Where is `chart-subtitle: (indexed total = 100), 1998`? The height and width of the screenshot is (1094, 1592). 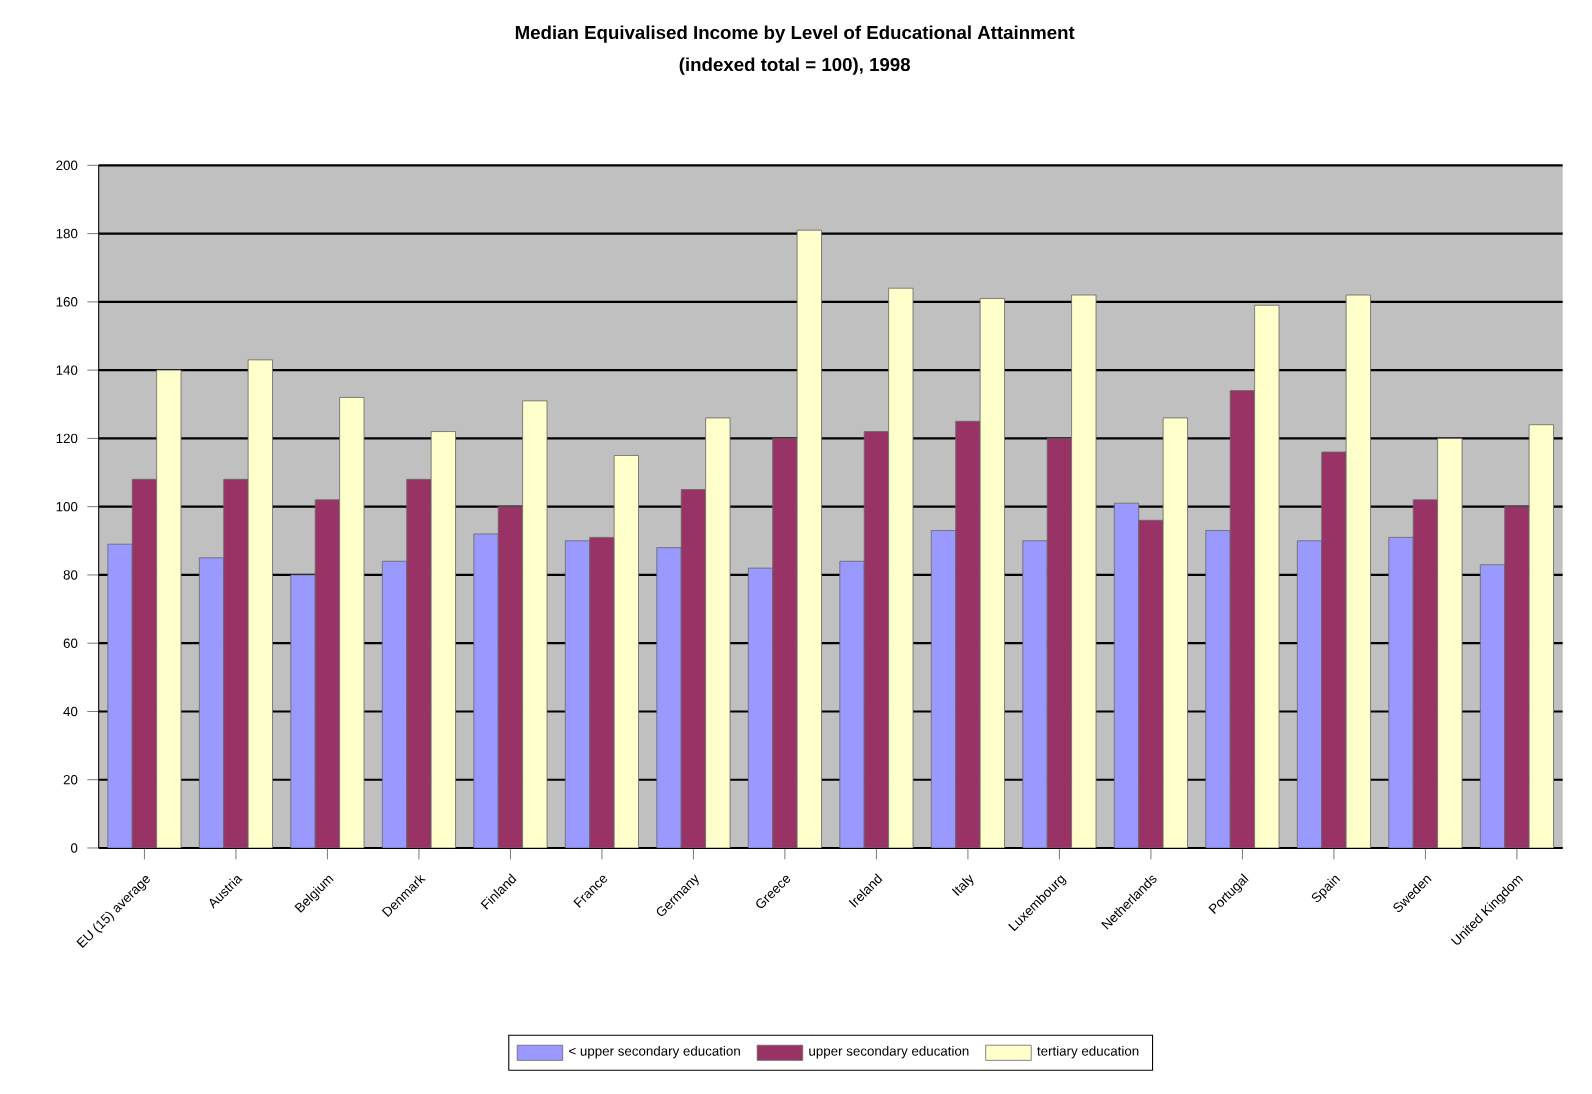
chart-subtitle: (indexed total = 100), 1998 is located at coordinates (794, 66).